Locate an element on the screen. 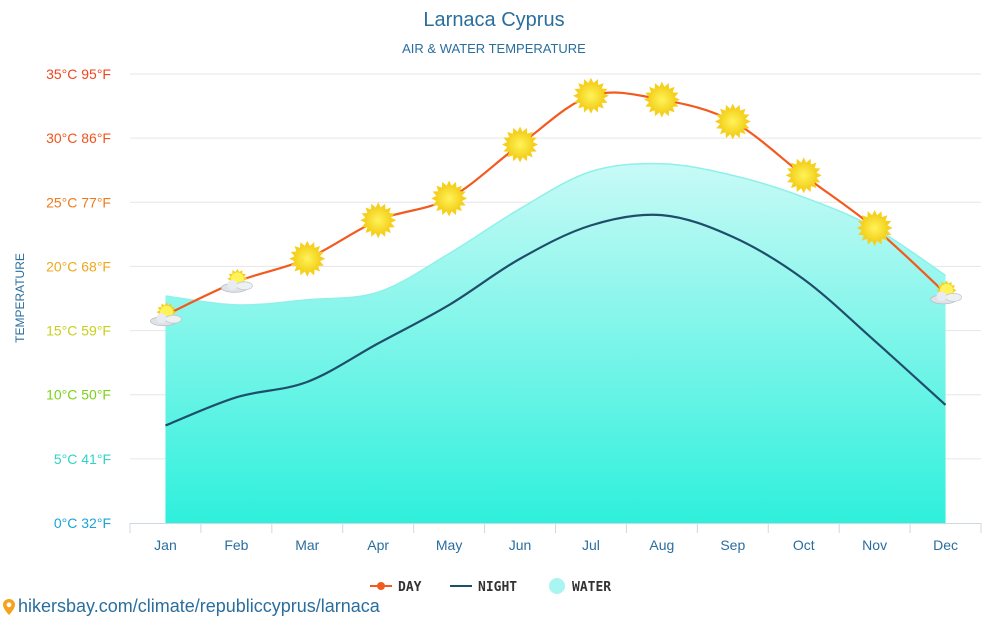 The width and height of the screenshot is (992, 621). x-tick-label: Apr is located at coordinates (378, 545).